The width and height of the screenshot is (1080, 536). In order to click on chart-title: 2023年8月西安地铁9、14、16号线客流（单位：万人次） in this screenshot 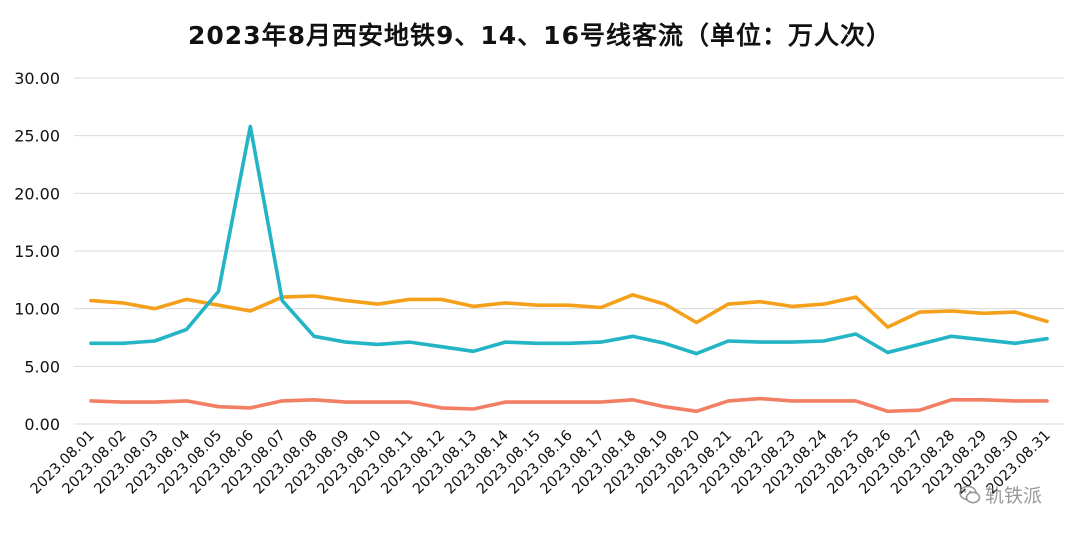, I will do `click(540, 35)`.